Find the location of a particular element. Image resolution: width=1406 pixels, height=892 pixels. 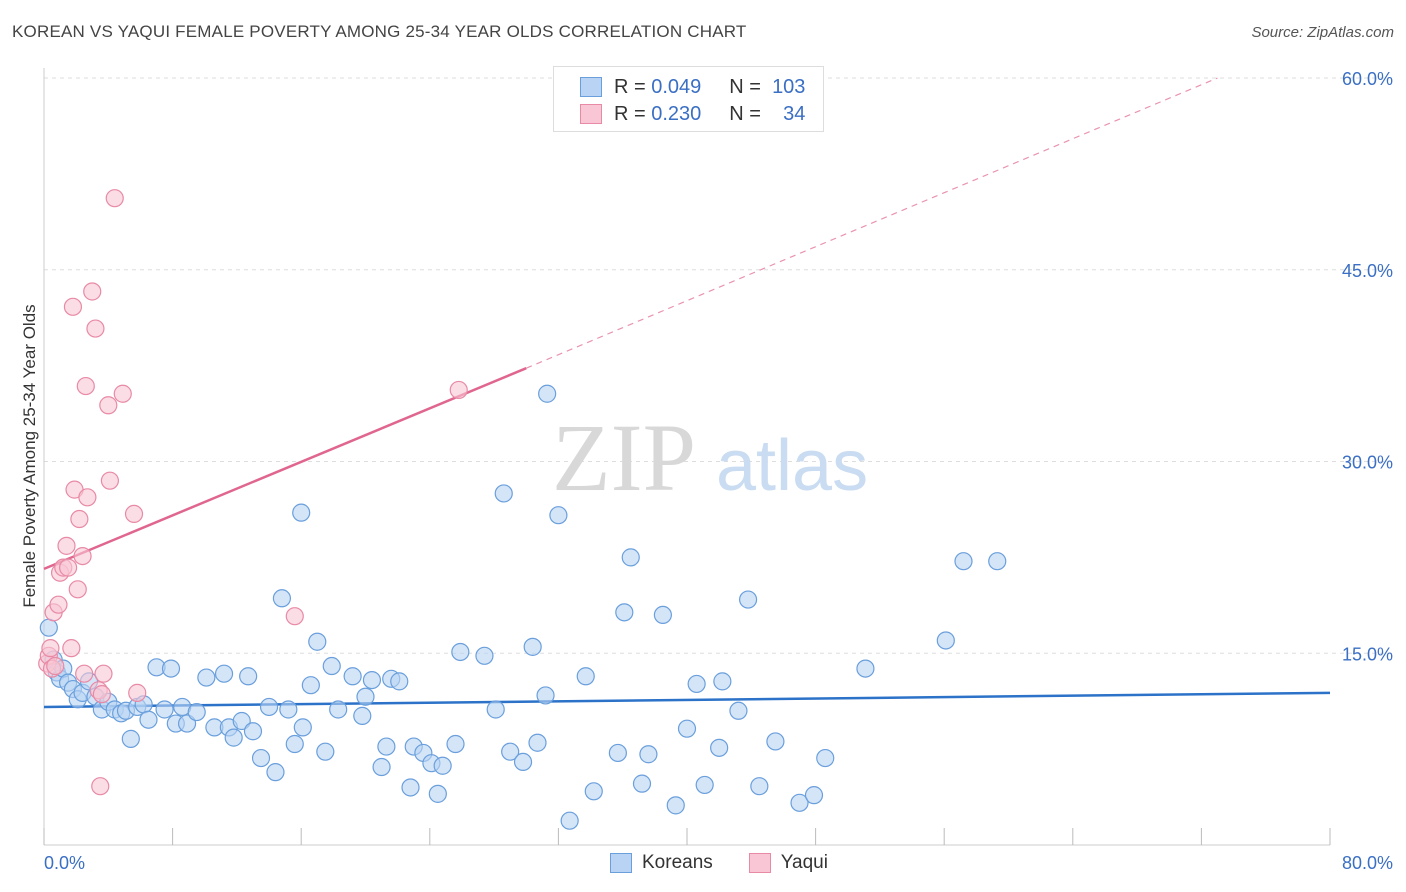

y-axis-label: Female Poverty Among 25-34 Year Olds is located at coordinates (29, 455).